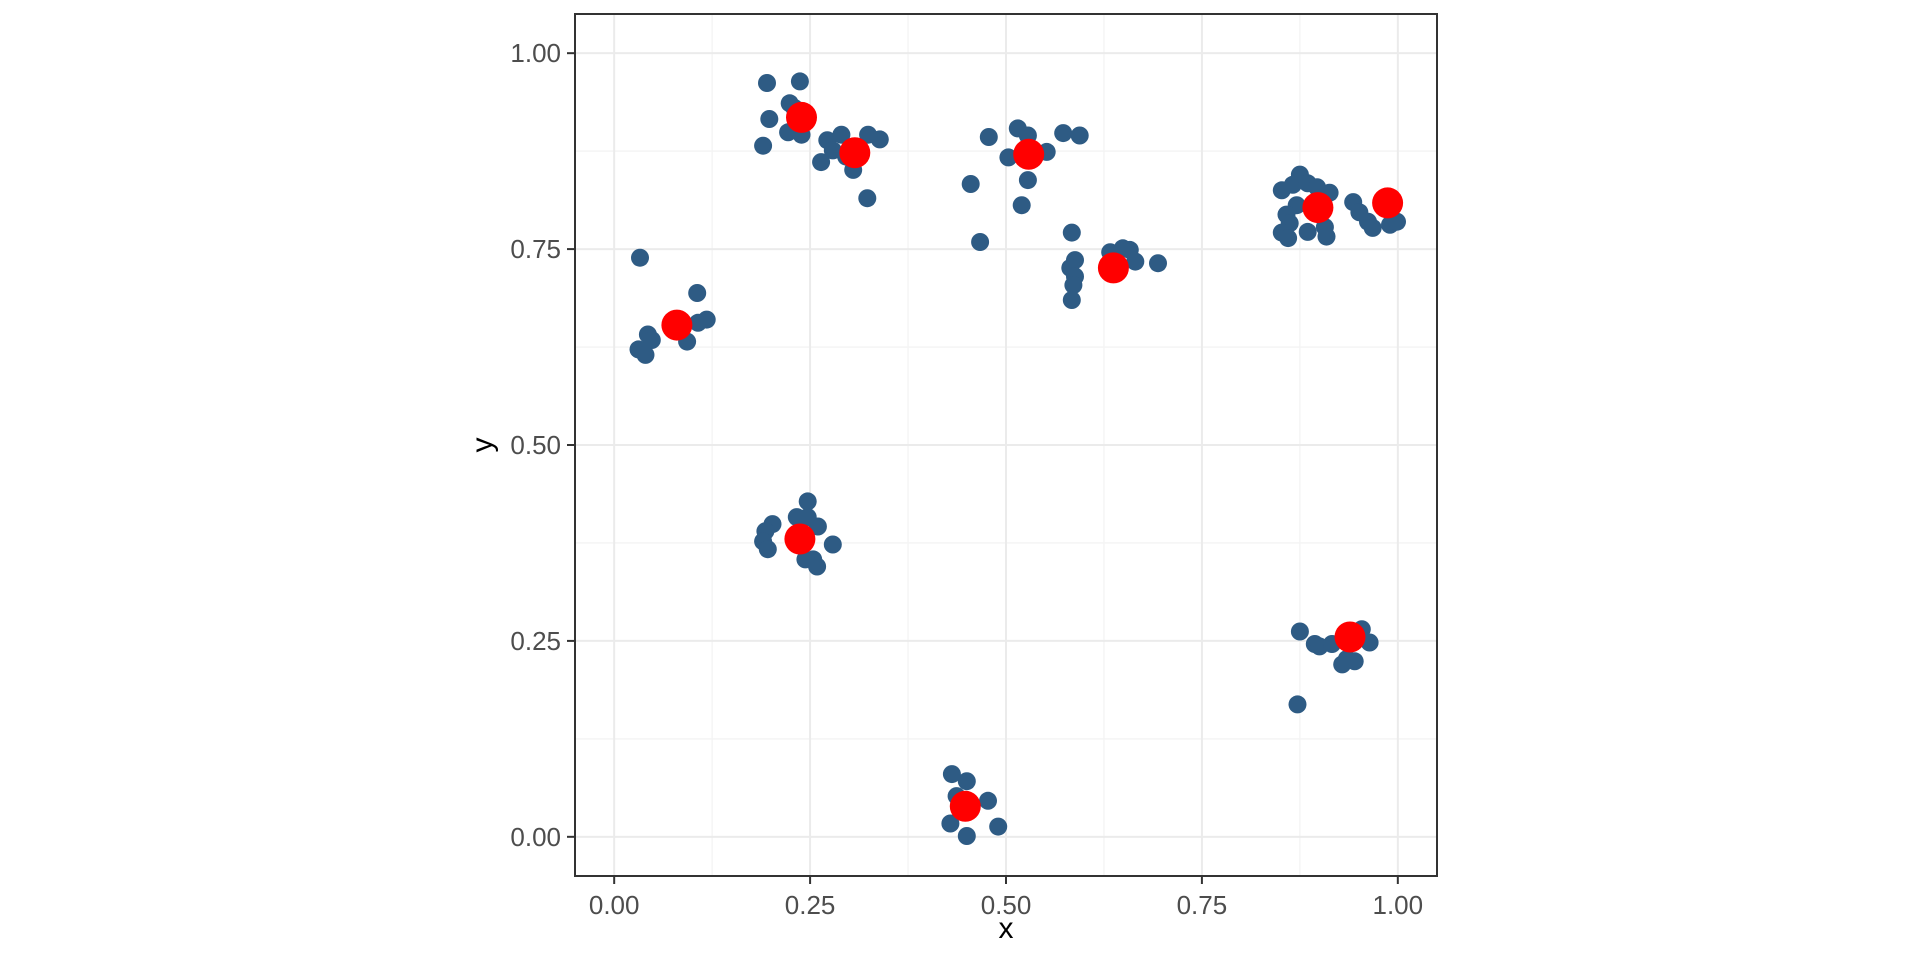 The image size is (1920, 960). What do you see at coordinates (1006, 905) in the screenshot?
I see `x-tick-label: 0.50` at bounding box center [1006, 905].